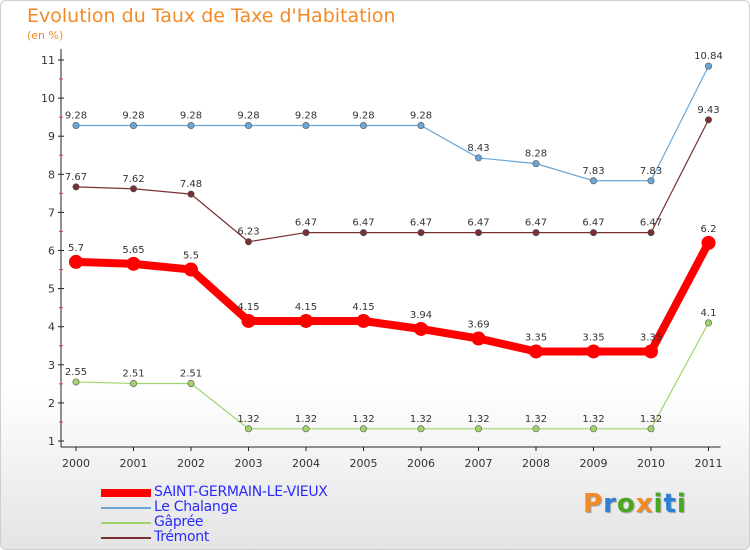  I want to click on x-tick-label: 2010, so click(651, 463).